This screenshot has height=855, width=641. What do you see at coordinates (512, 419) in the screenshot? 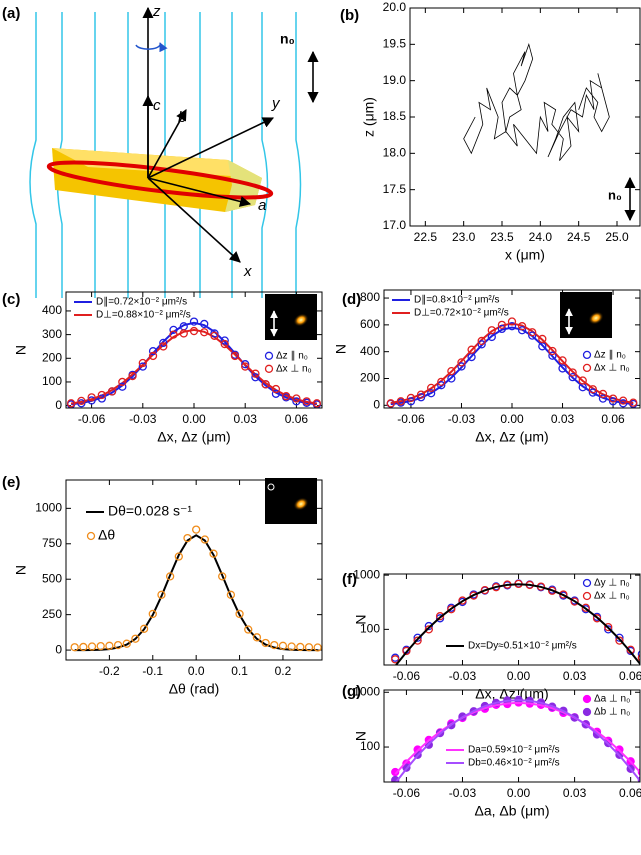
I see `x-tick-label: 0.00` at bounding box center [512, 419].